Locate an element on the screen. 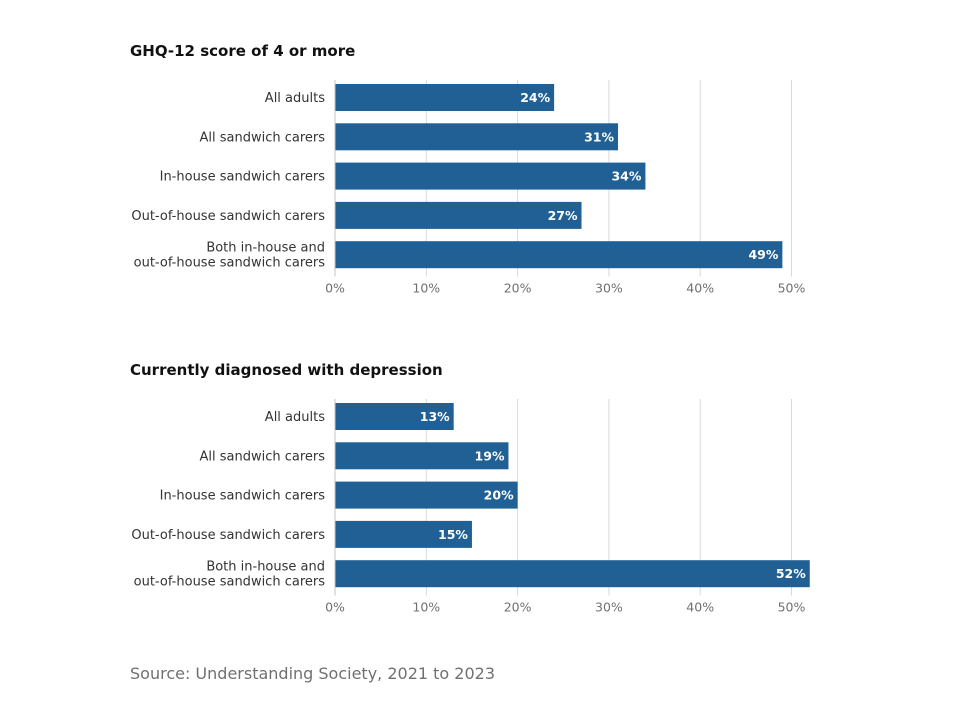  bar-value-label: 24% is located at coordinates (535, 97).